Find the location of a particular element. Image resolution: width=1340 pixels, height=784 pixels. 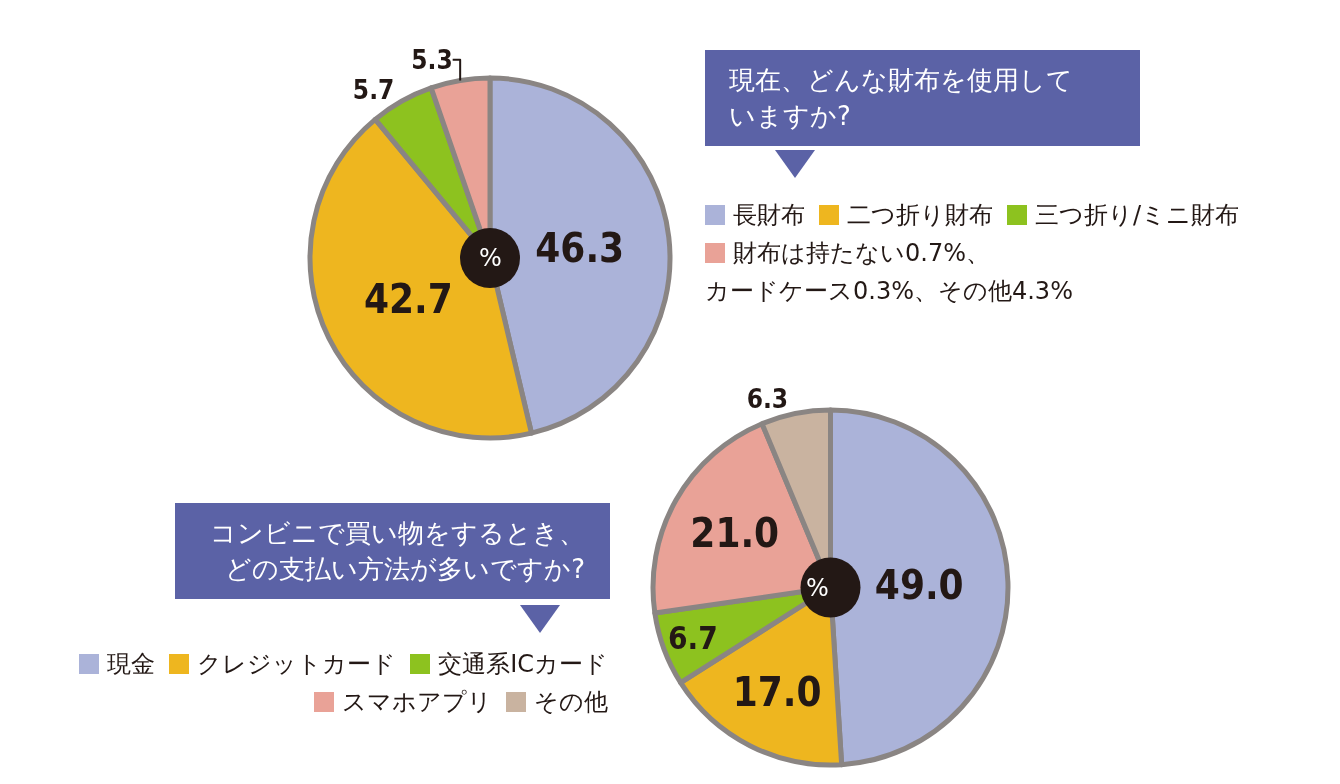

legend-label: その他 is located at coordinates (571, 702).